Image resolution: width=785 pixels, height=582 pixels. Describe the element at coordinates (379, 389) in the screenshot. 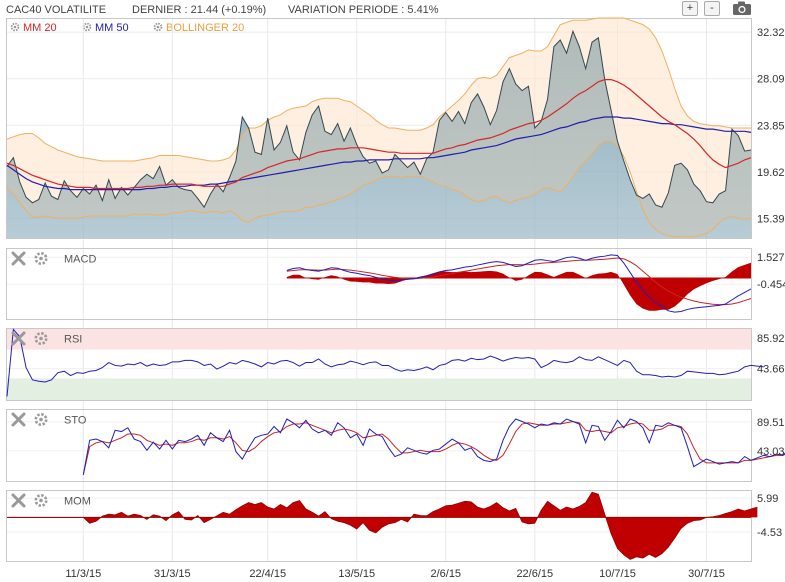

I see `rsi-oversold-band` at that location.